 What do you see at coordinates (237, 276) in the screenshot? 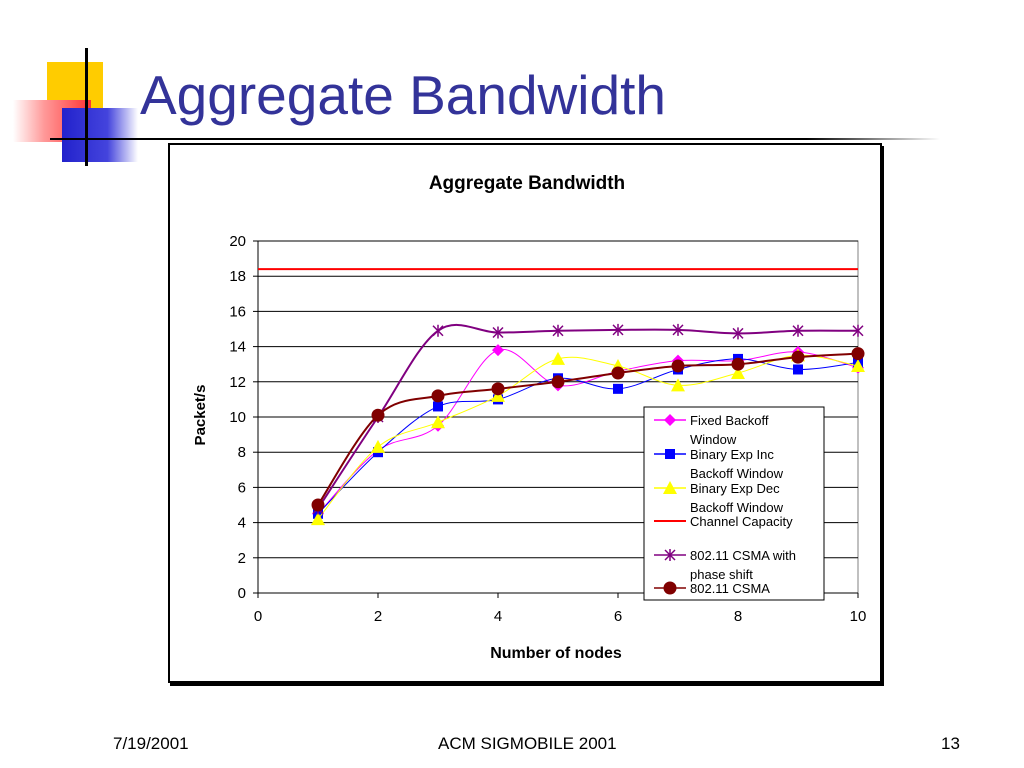
I see `y-tick-label: 18` at bounding box center [237, 276].